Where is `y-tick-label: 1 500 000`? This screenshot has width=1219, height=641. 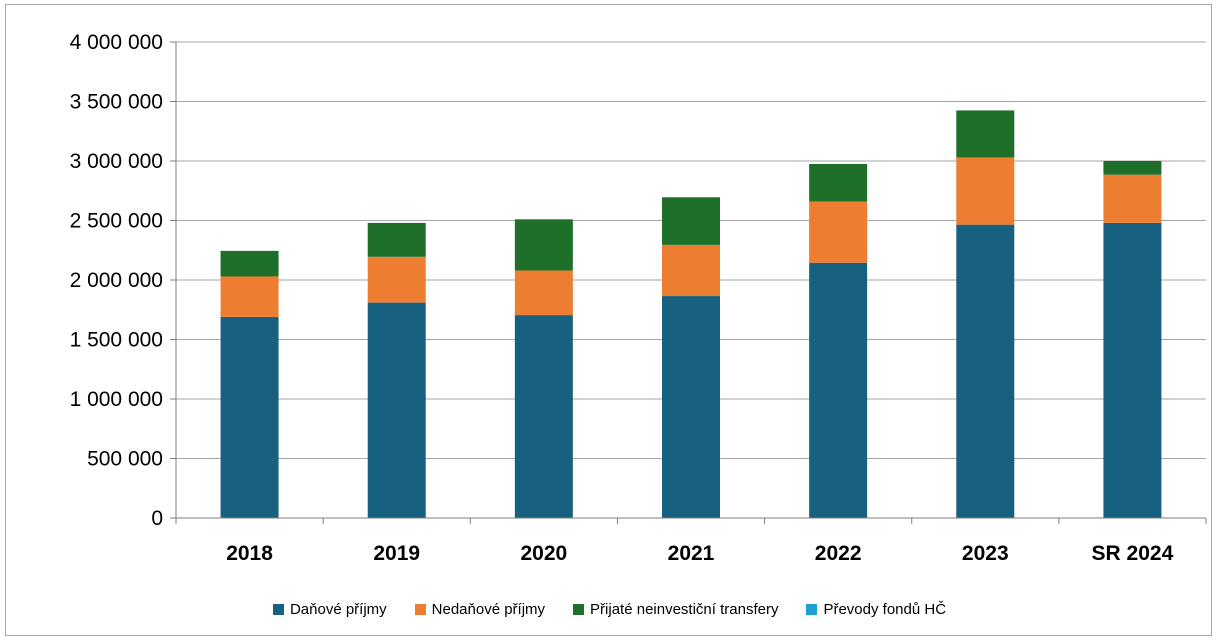 y-tick-label: 1 500 000 is located at coordinates (116, 340).